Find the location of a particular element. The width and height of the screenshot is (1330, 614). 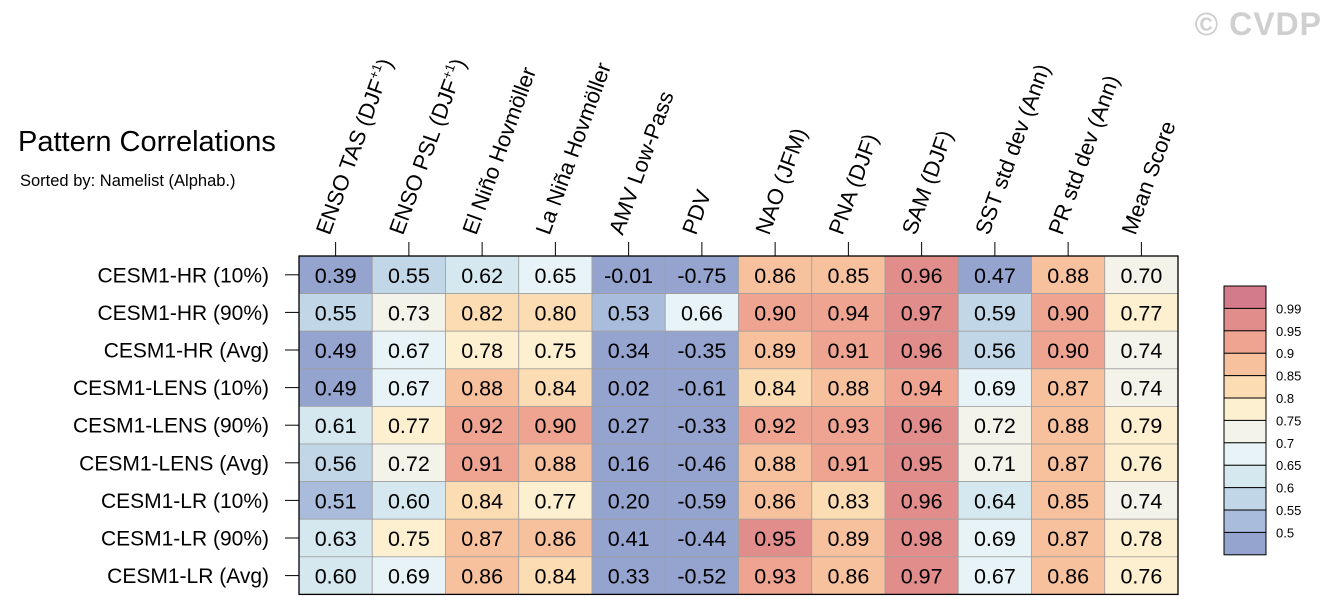

colorbar-label: 0.7 is located at coordinates (1285, 443).